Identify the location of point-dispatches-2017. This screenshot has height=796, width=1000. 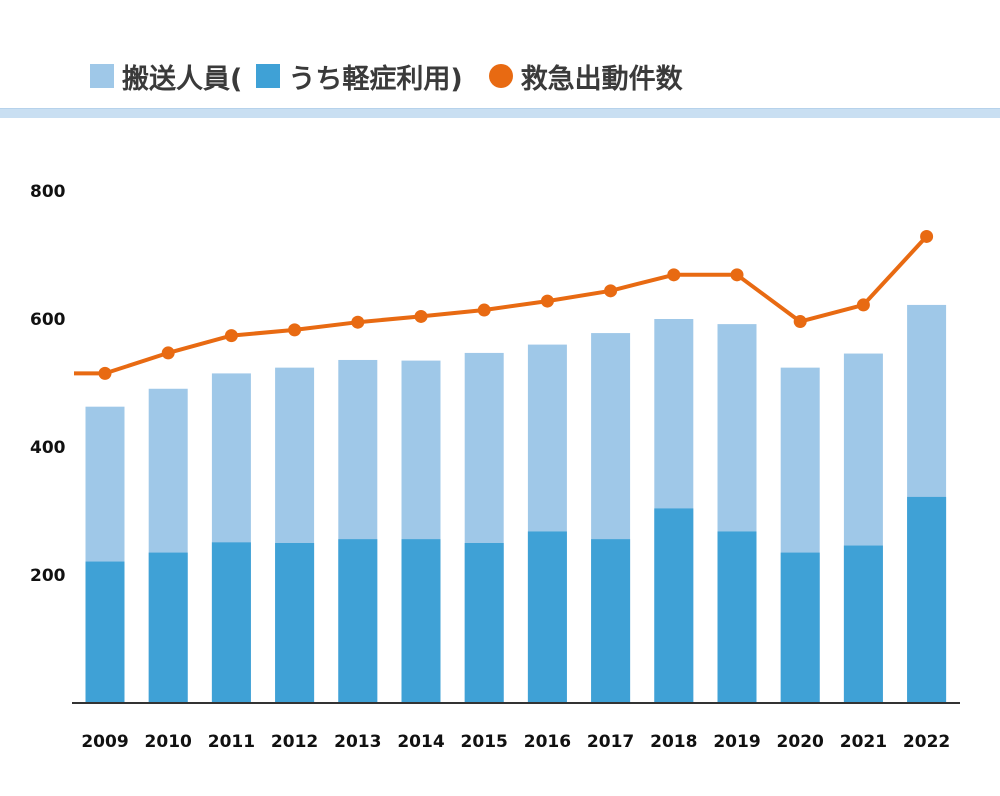
(611, 291).